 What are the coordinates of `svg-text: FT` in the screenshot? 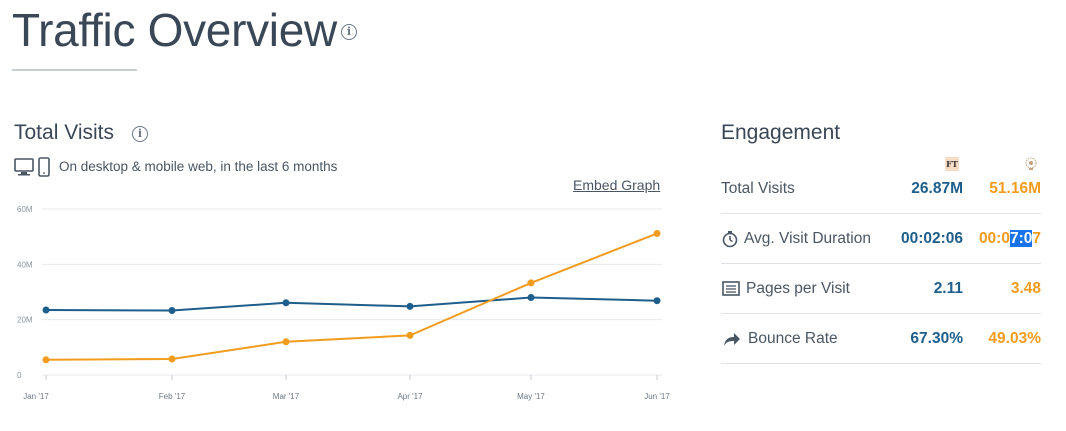 It's located at (952, 164).